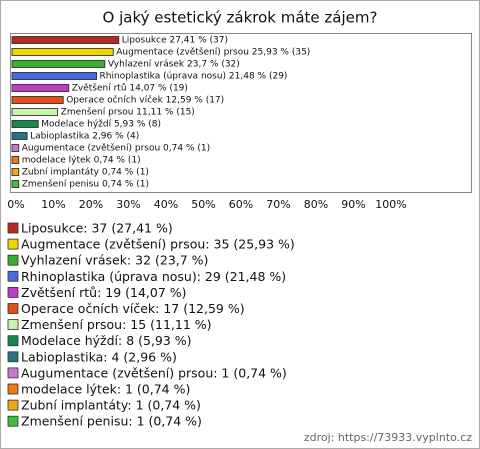 This screenshot has height=449, width=480. I want to click on x-tick-label: 60%, so click(241, 204).